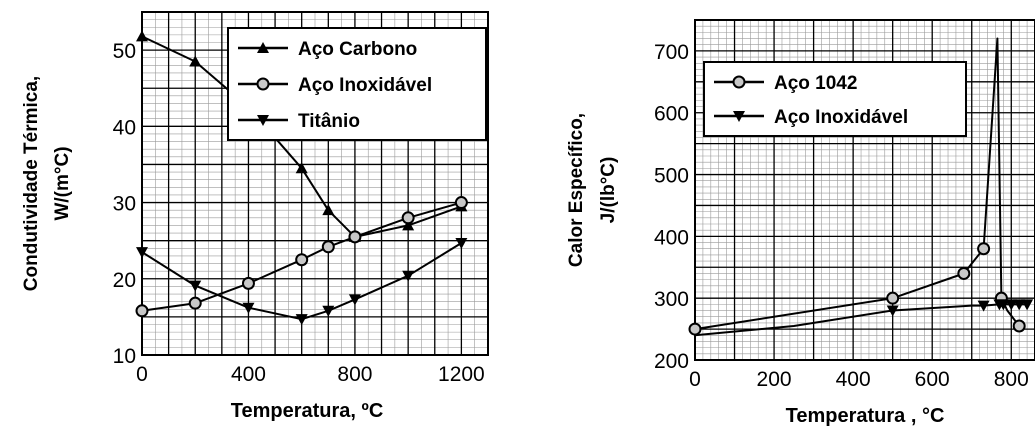 The height and width of the screenshot is (433, 1035). Describe the element at coordinates (671, 52) in the screenshot. I see `y-tick-label: 700` at that location.